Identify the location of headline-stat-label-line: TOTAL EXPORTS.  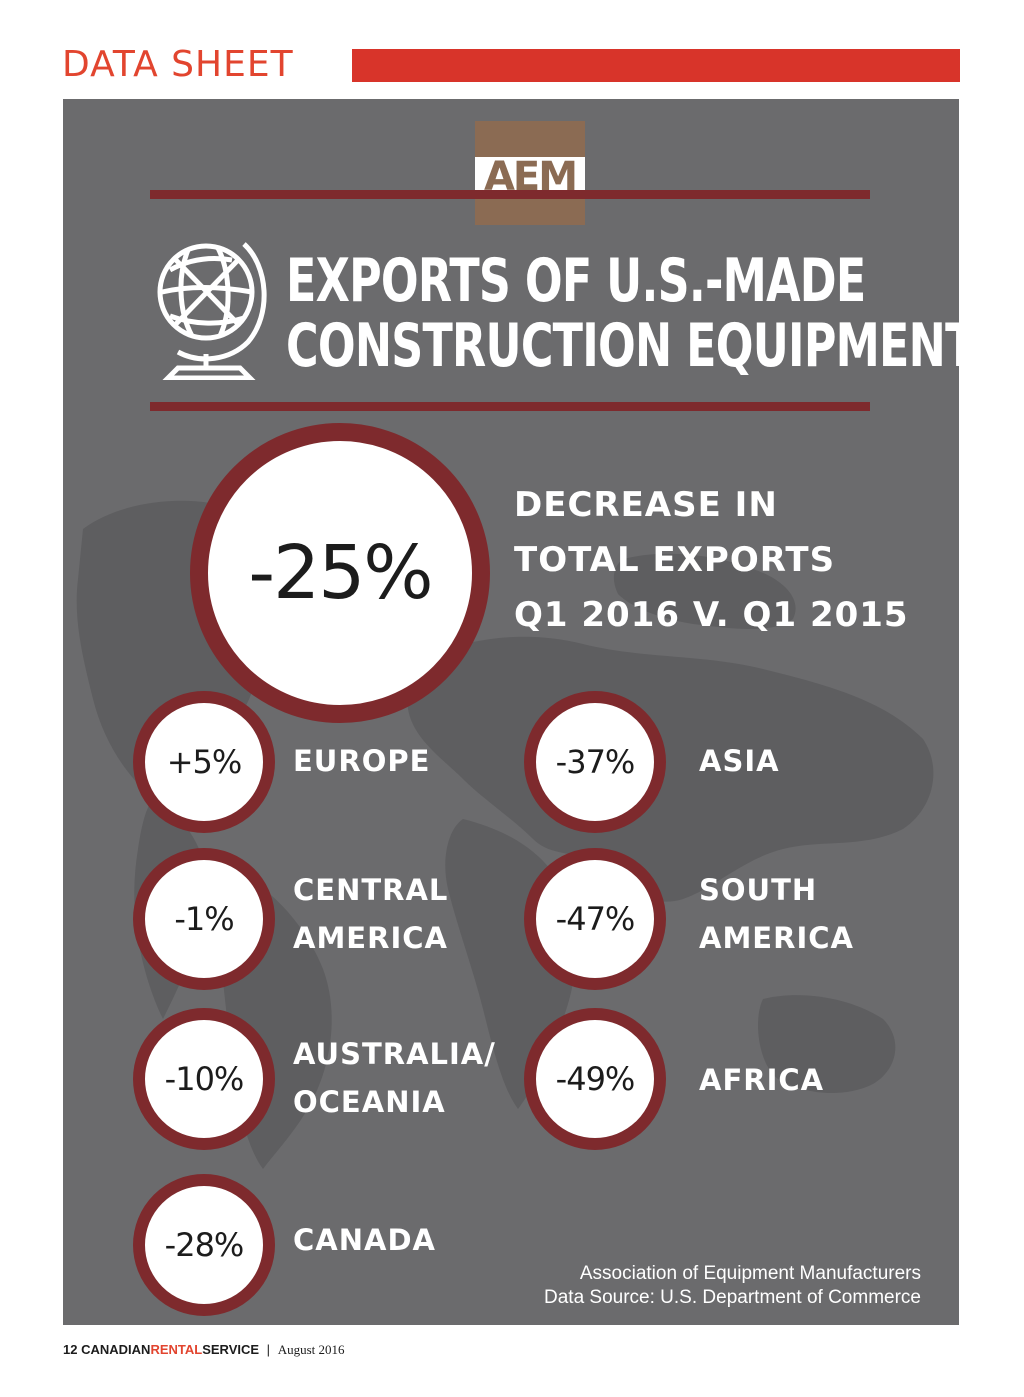
(675, 560).